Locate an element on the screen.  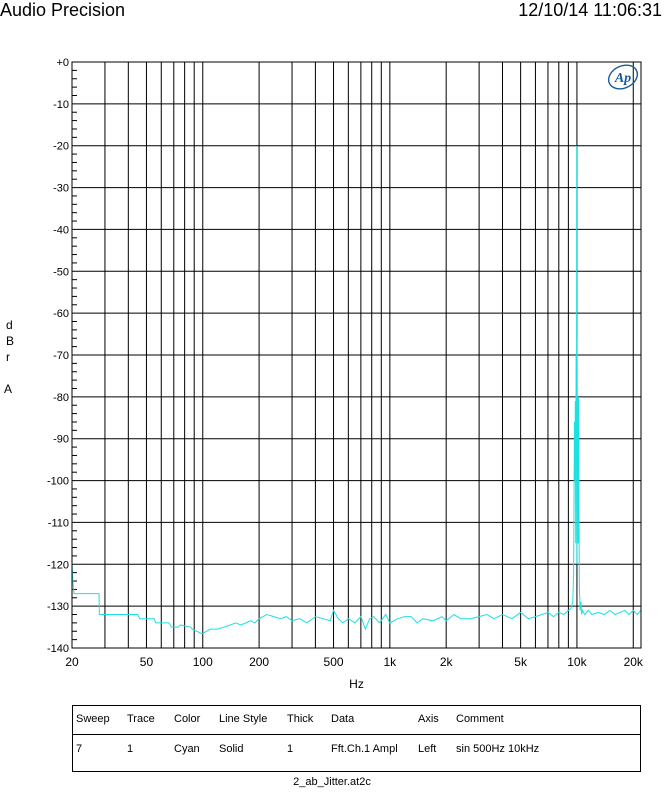
legend-header-axis: Axis is located at coordinates (428, 719).